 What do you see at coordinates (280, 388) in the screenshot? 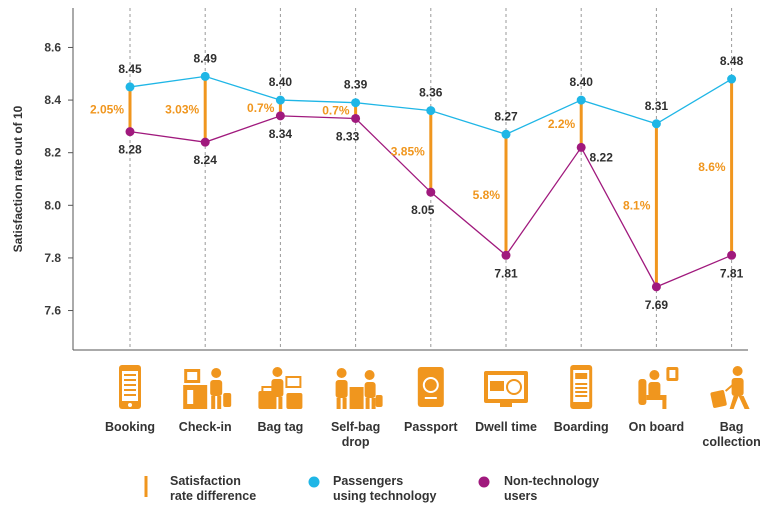
I see `bag-tag-icon` at bounding box center [280, 388].